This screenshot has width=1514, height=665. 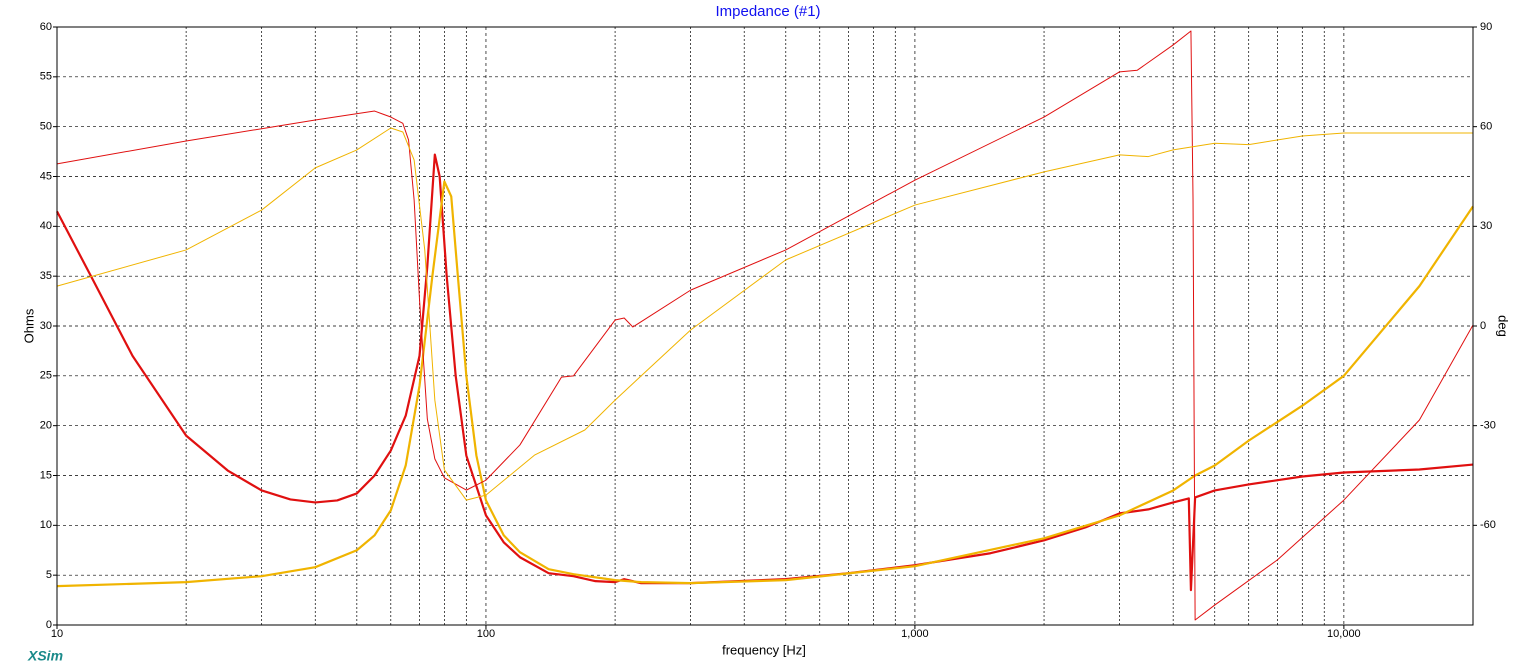 I want to click on y-tick-label: 50, so click(x=46, y=127).